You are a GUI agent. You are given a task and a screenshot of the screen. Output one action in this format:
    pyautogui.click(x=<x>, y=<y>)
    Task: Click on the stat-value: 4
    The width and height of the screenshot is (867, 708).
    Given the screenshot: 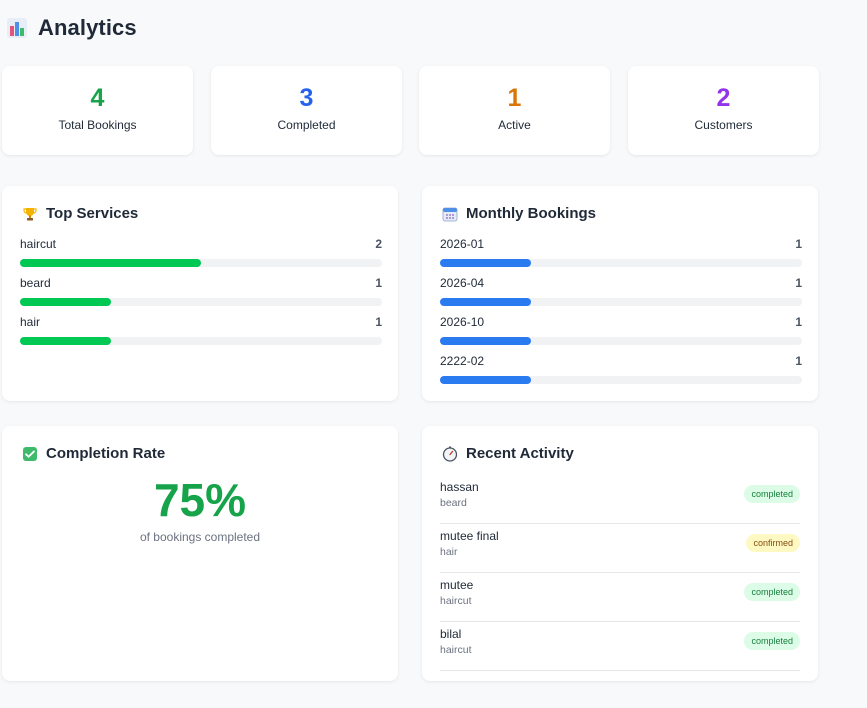 What is the action you would take?
    pyautogui.click(x=97, y=98)
    